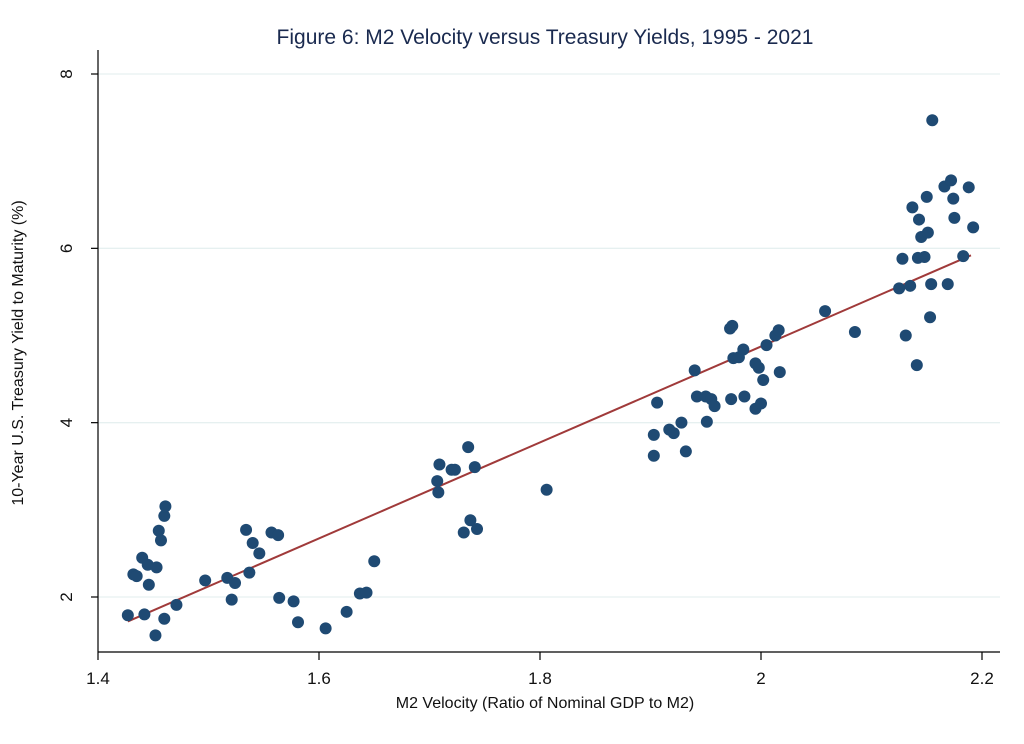 The width and height of the screenshot is (1024, 744). What do you see at coordinates (66, 422) in the screenshot?
I see `y-tick-label: 4` at bounding box center [66, 422].